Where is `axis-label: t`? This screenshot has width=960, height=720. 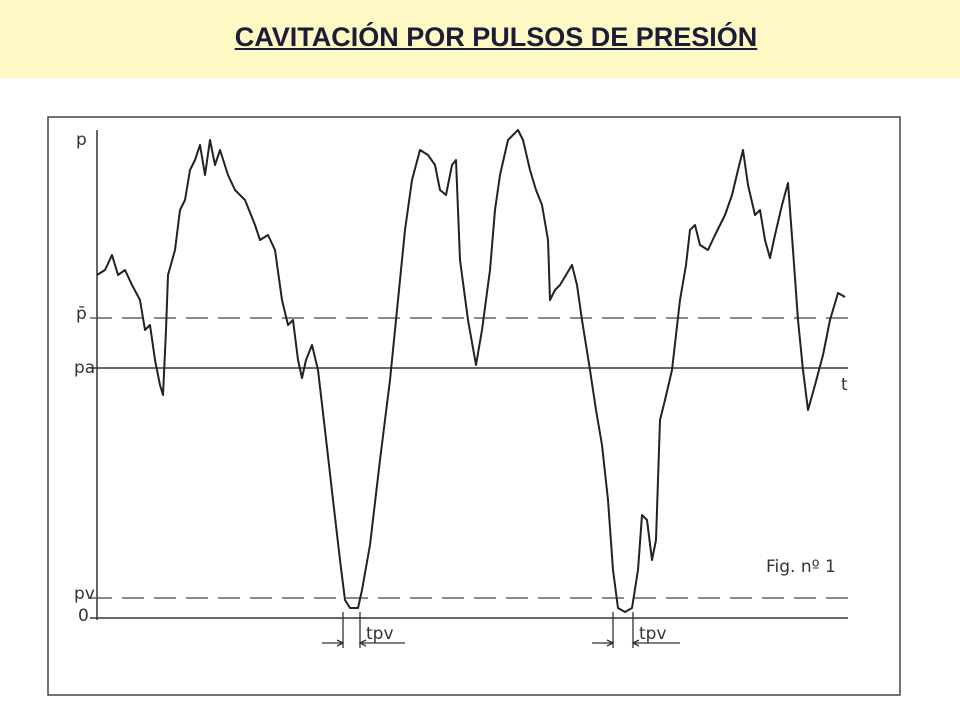 axis-label: t is located at coordinates (844, 385).